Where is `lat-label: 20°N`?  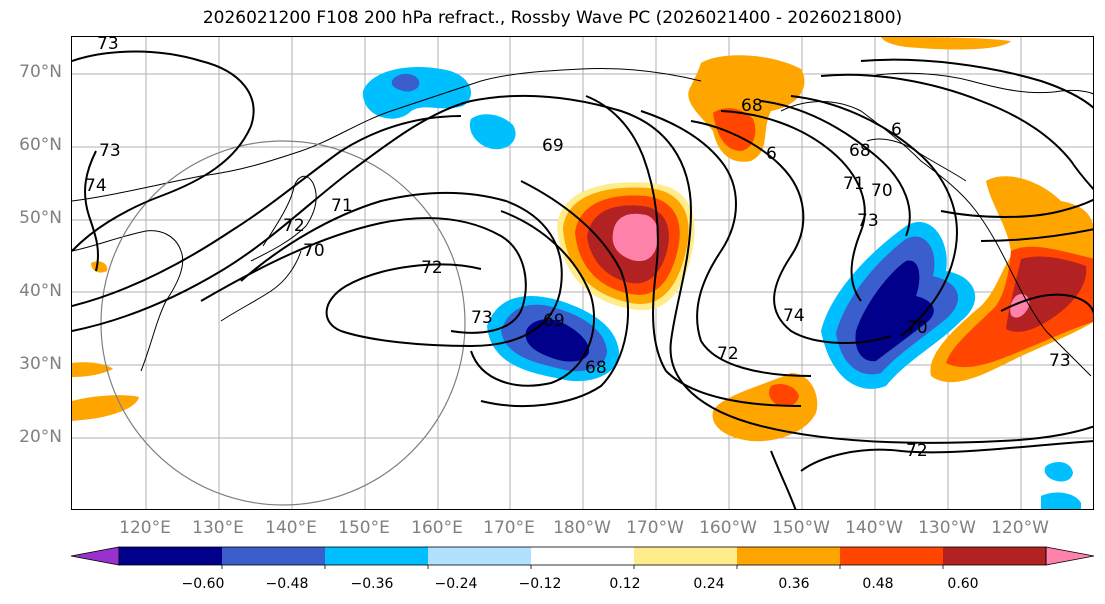
lat-label: 20°N is located at coordinates (40, 437).